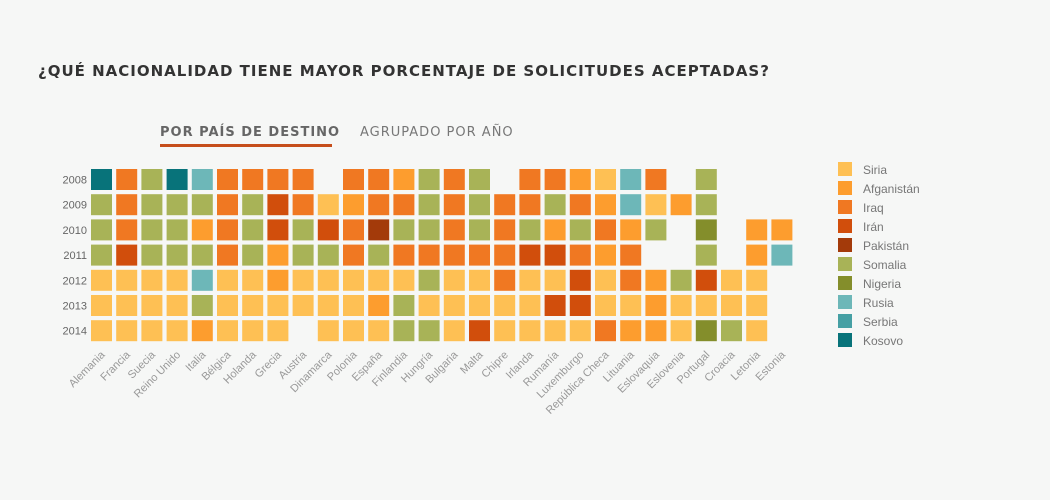 The image size is (1050, 500). Describe the element at coordinates (656, 179) in the screenshot. I see `heatmap-cell: Eslovaquia 2008: Iraq` at that location.